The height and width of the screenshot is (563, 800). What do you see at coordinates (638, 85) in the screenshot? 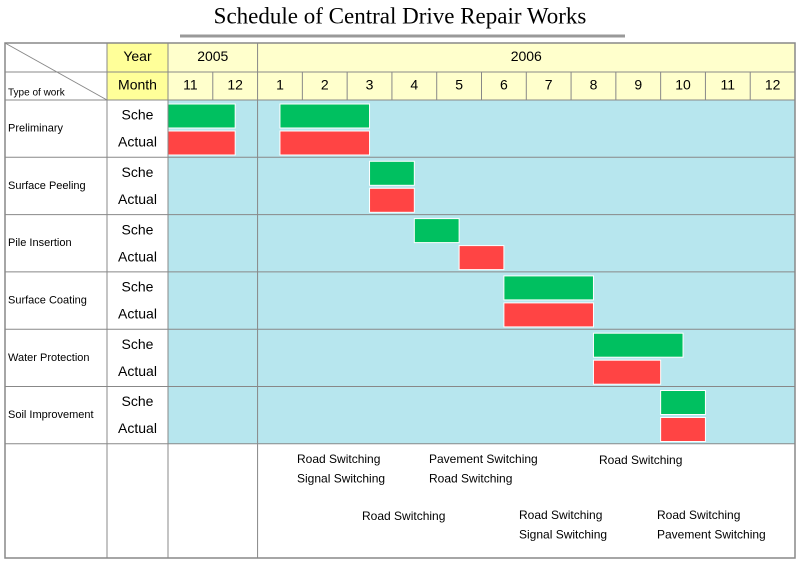
I see `month: 9` at bounding box center [638, 85].